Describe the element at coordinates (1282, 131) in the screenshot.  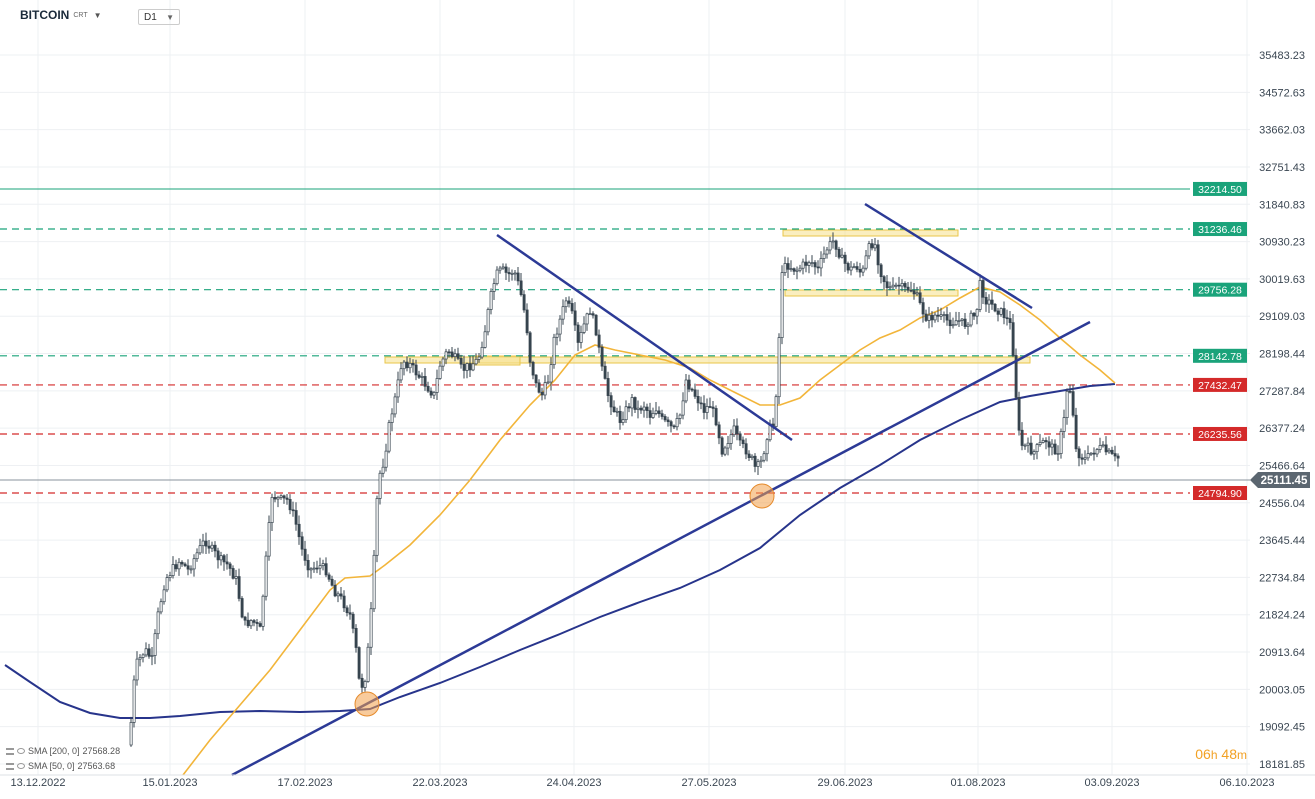
I see `y-tick-label: 33662.03` at that location.